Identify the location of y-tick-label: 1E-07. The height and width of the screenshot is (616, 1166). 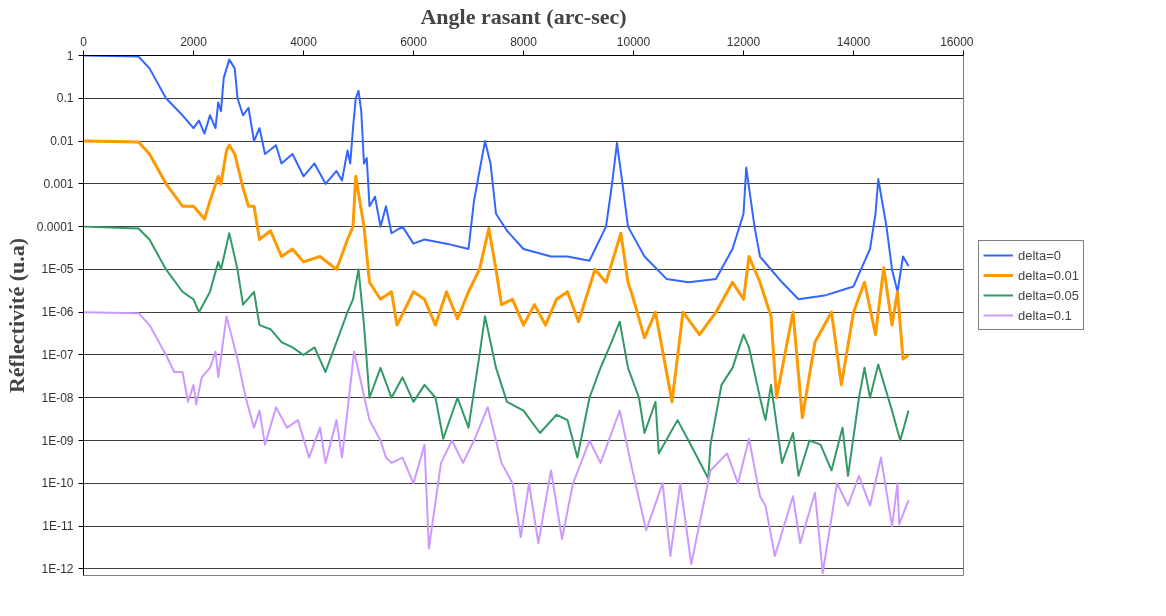
(57, 354).